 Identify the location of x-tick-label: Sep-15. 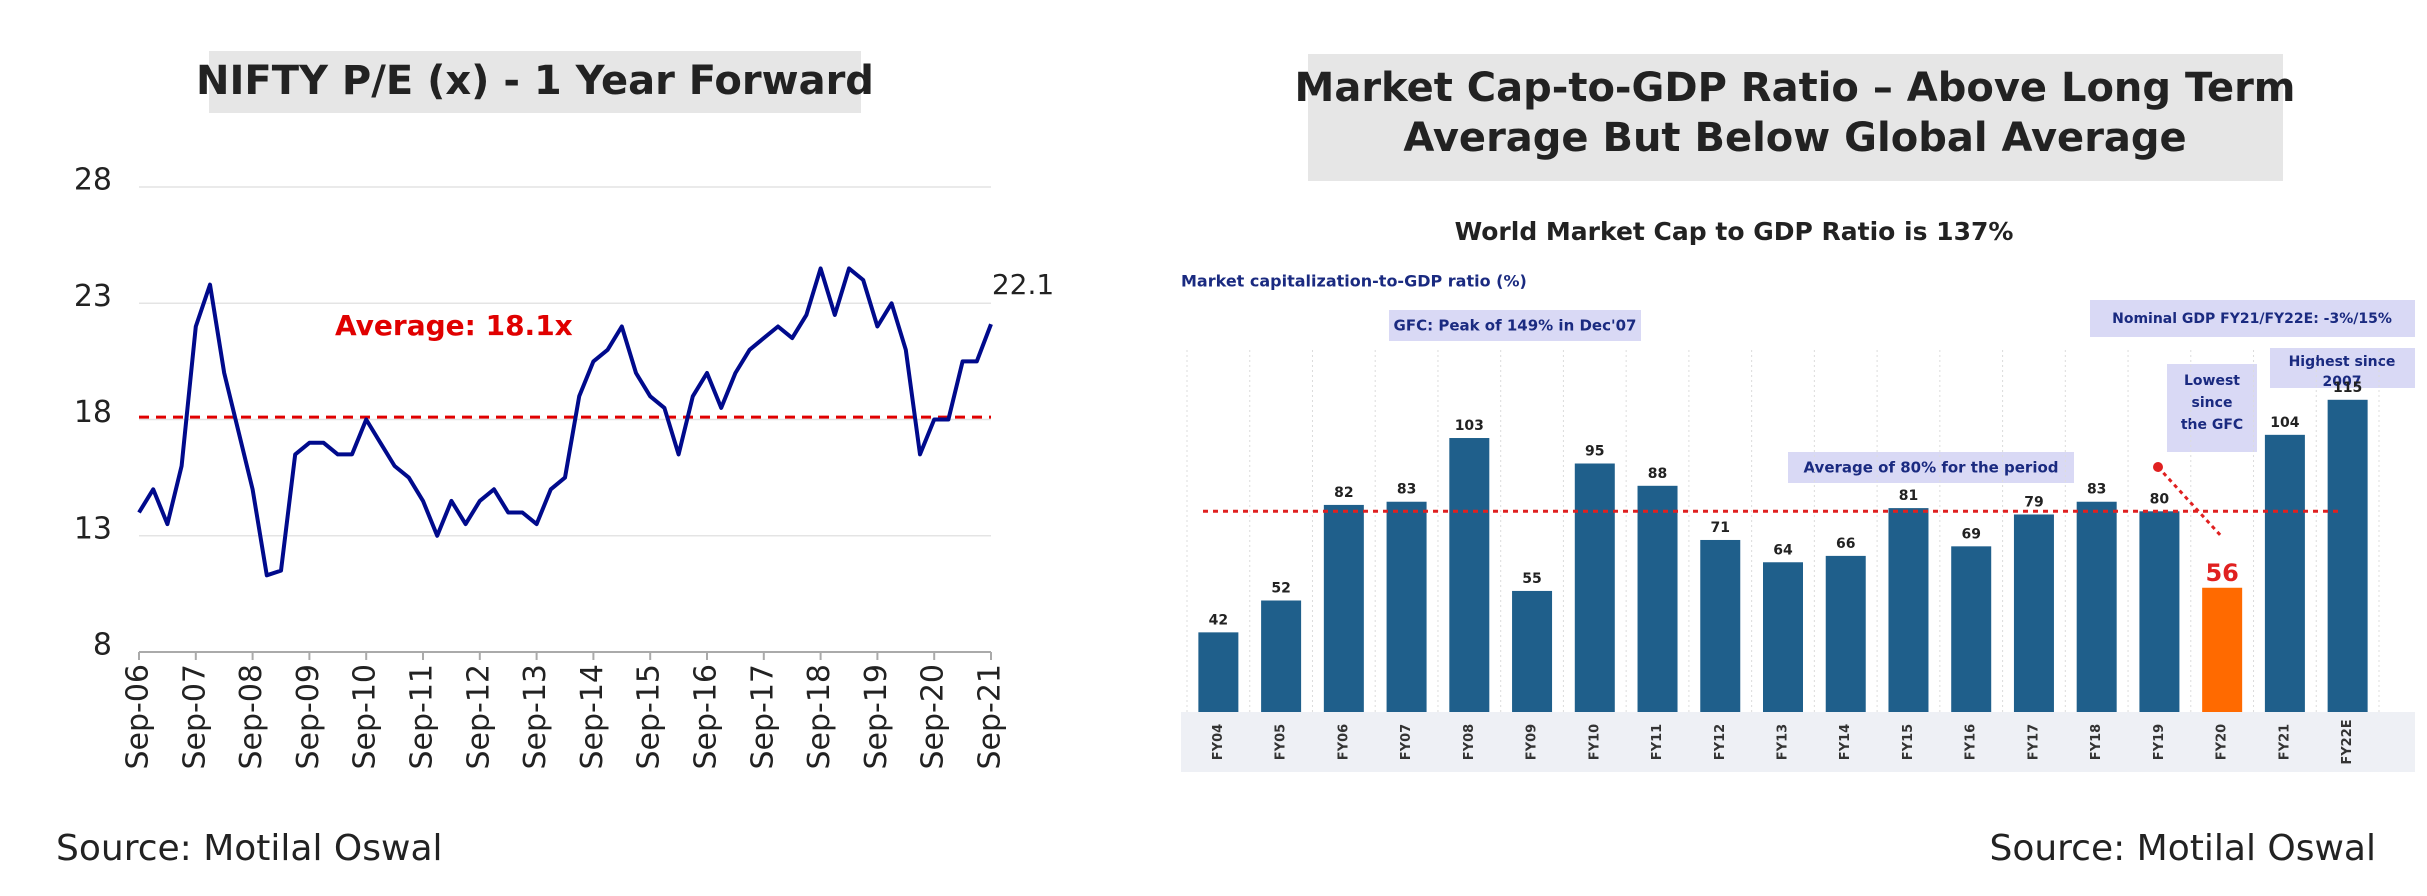
(649, 717).